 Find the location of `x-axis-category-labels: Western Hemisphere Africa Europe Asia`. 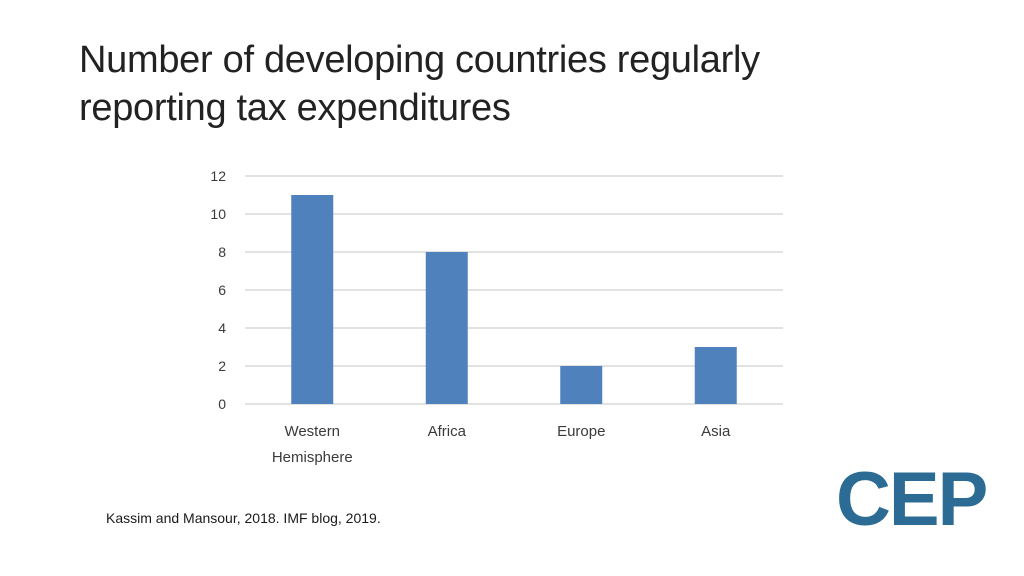

x-axis-category-labels: Western Hemisphere Africa Europe Asia is located at coordinates (501, 444).